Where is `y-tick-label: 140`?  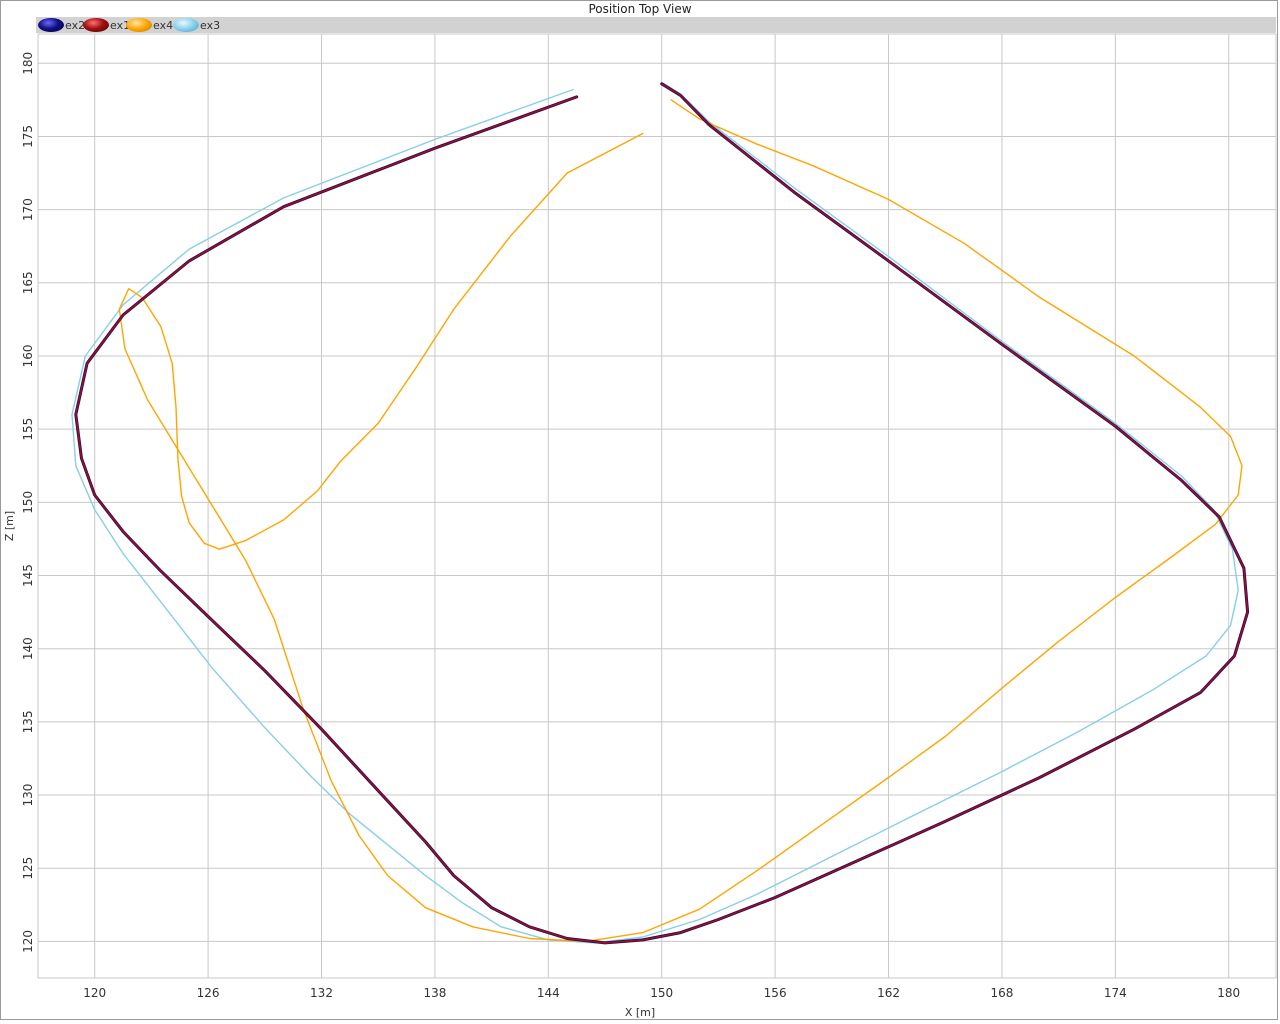
y-tick-label: 140 is located at coordinates (28, 648).